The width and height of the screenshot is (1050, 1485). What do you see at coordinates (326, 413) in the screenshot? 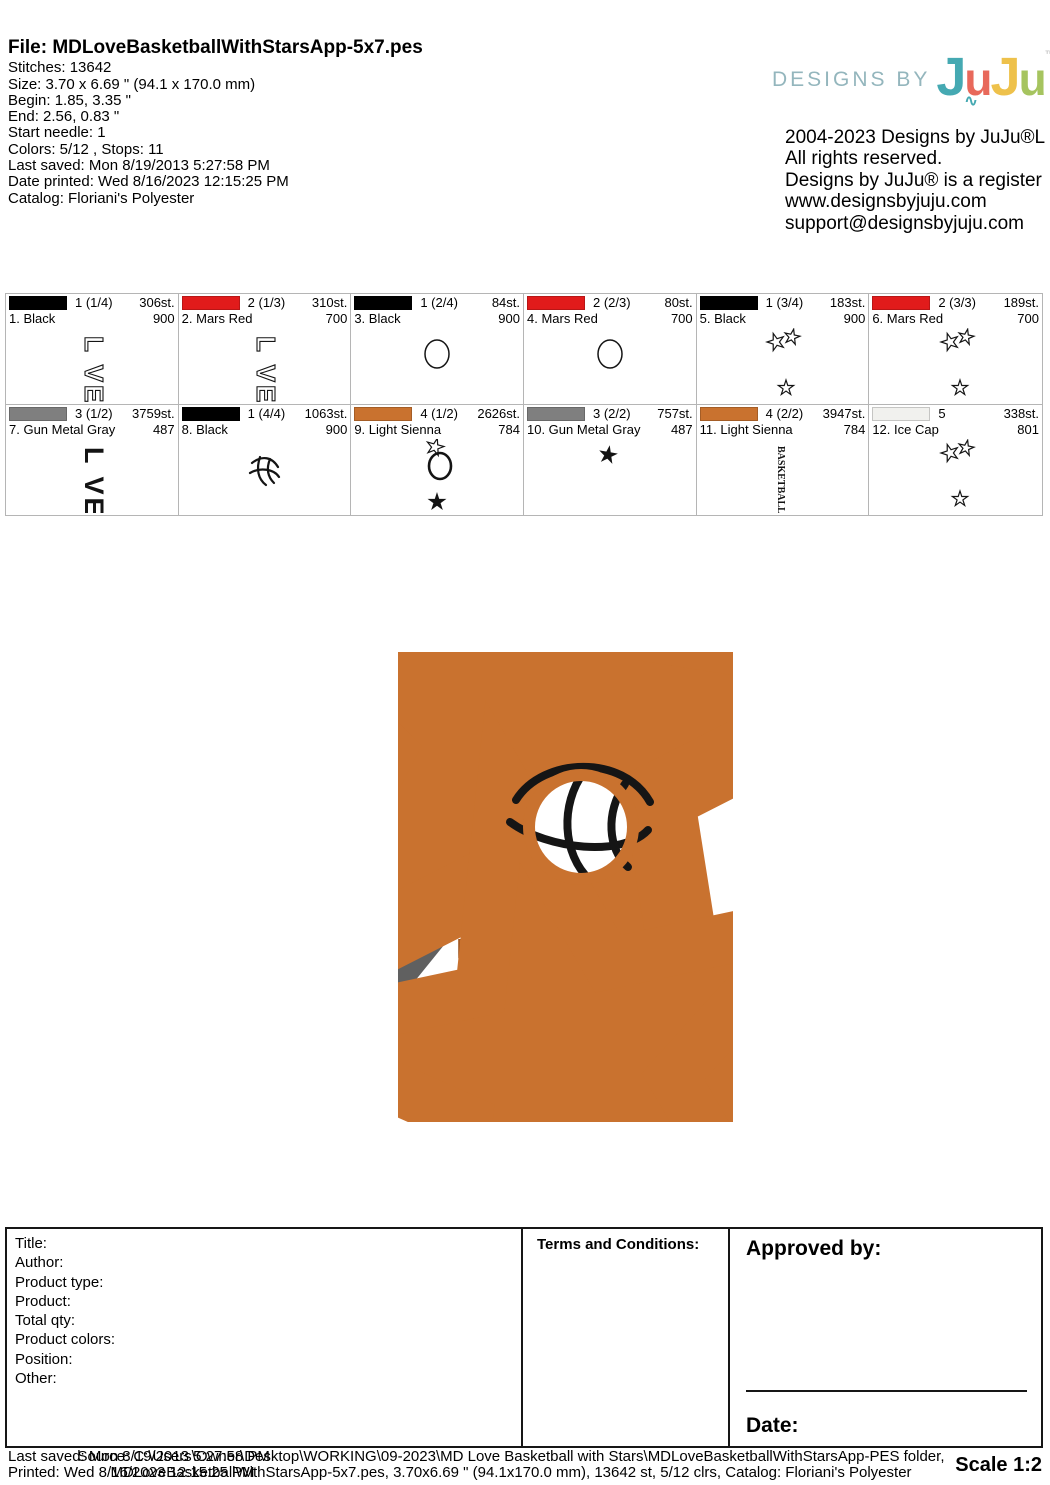
I see `stitch-count: 1063st.` at bounding box center [326, 413].